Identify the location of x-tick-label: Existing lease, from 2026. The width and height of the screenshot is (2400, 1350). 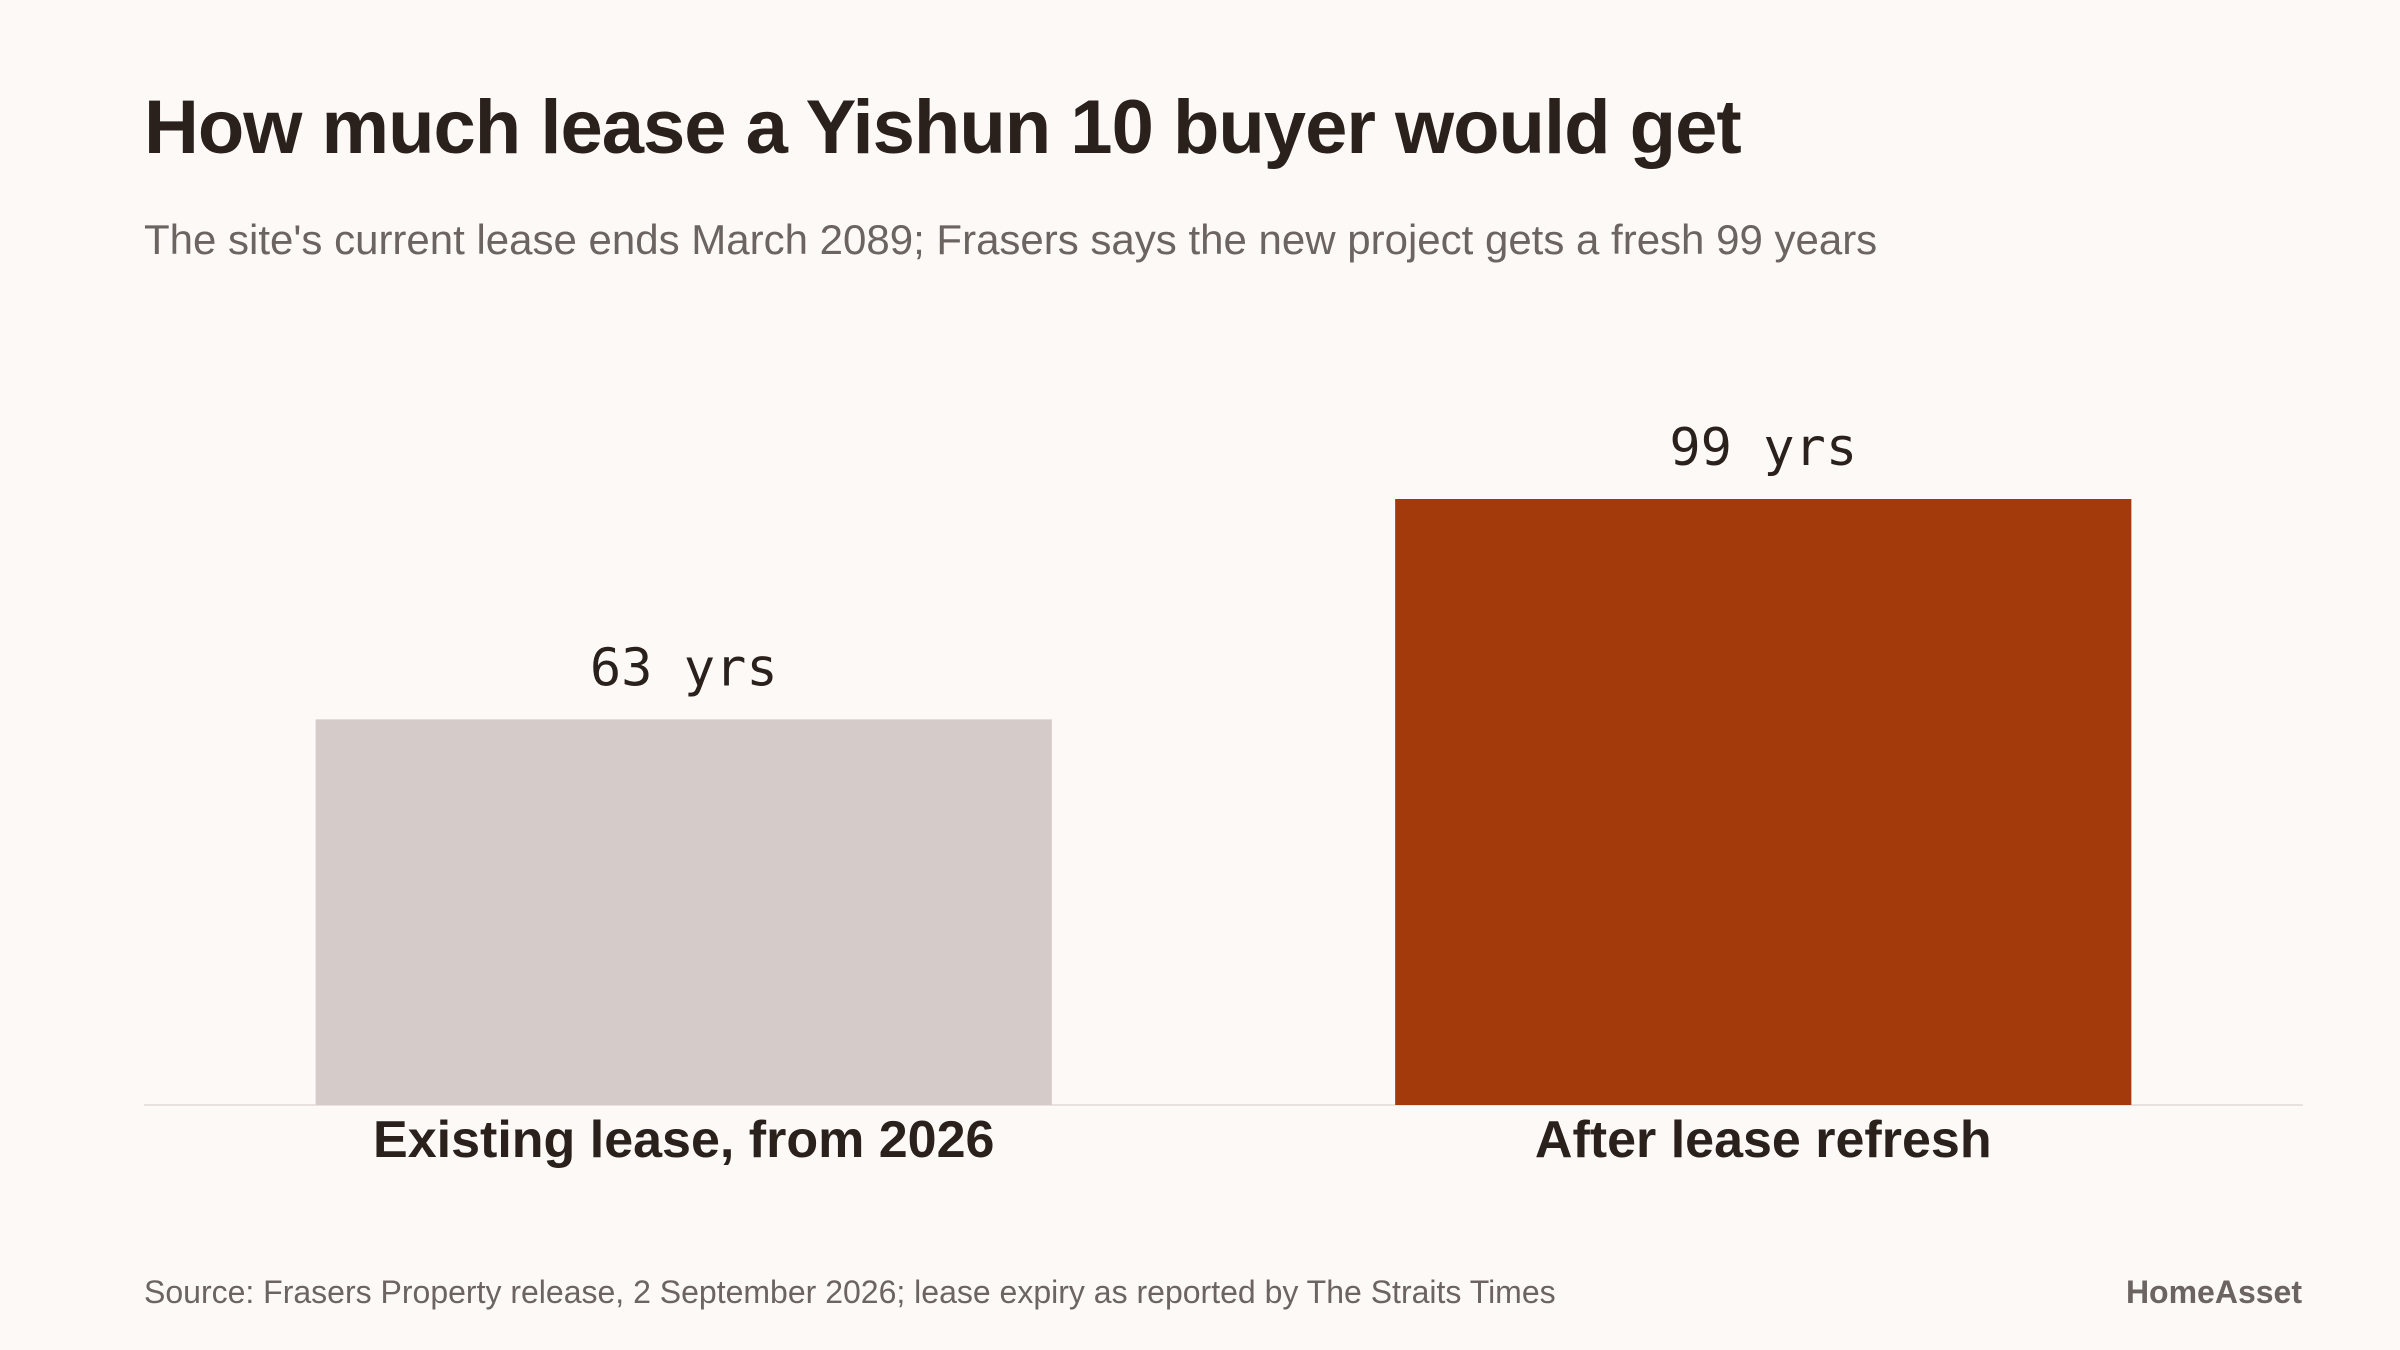
(683, 1140).